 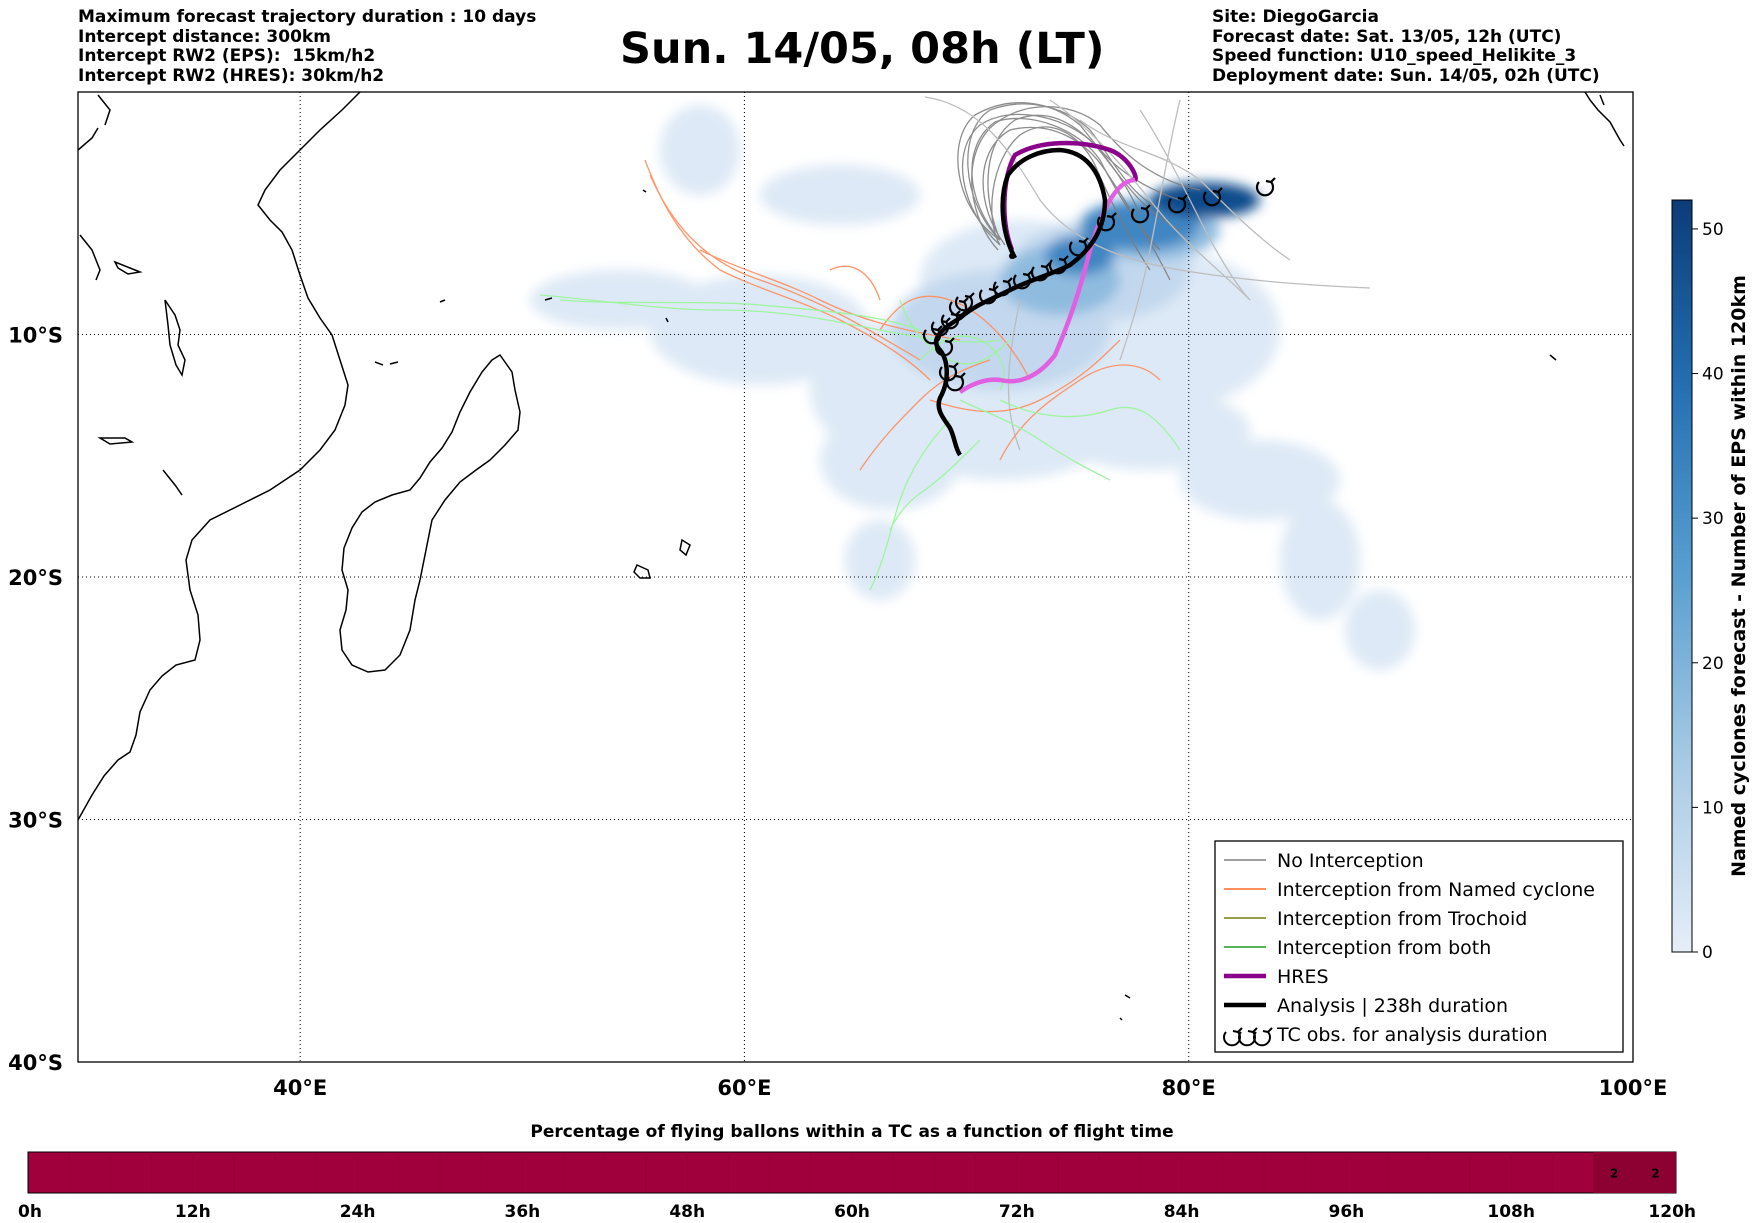 What do you see at coordinates (1387, 36) in the screenshot?
I see `header-right-line-2: Forecast date: Sat. 13/05, 12h (UTC)` at bounding box center [1387, 36].